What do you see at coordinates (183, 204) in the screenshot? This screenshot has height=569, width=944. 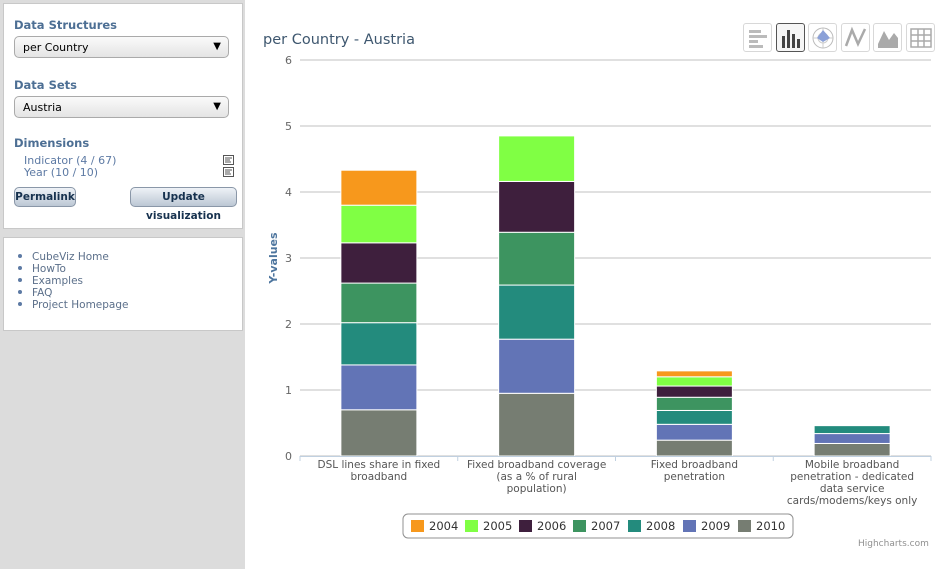 I see `update-visualization-button: Update visualization` at bounding box center [183, 204].